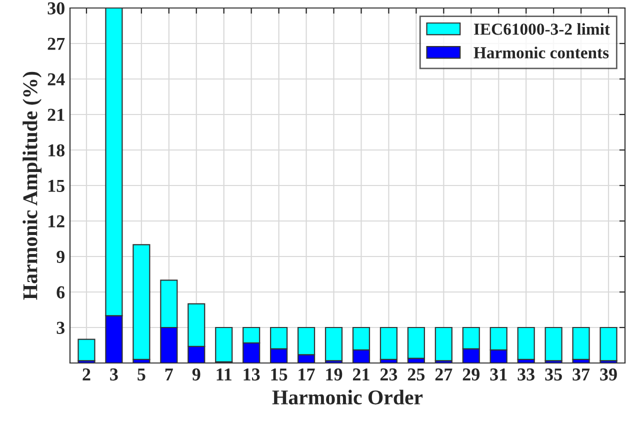  What do you see at coordinates (416, 374) in the screenshot?
I see `x-tick-label: 25` at bounding box center [416, 374].